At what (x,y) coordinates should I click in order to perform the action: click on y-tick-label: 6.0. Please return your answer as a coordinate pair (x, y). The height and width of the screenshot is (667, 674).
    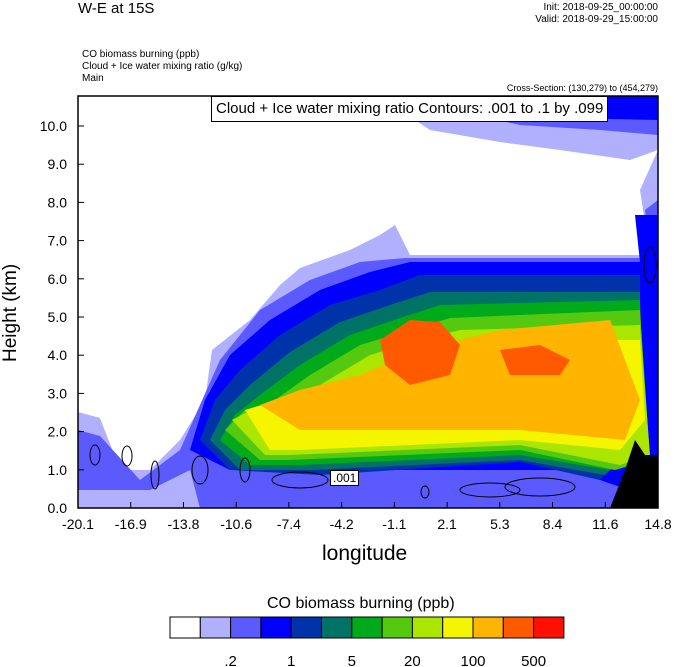
    Looking at the image, I should click on (58, 279).